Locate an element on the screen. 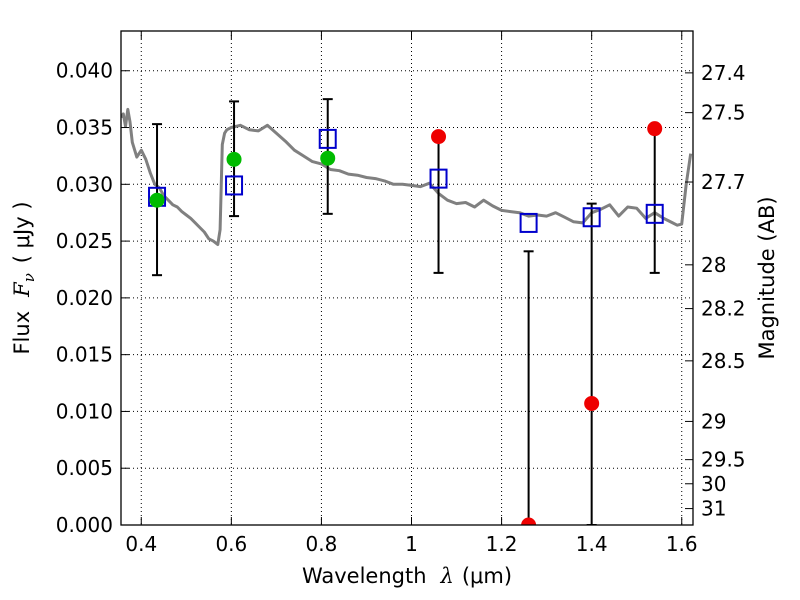 The width and height of the screenshot is (800, 600). x-tick-label: 1 is located at coordinates (411, 544).